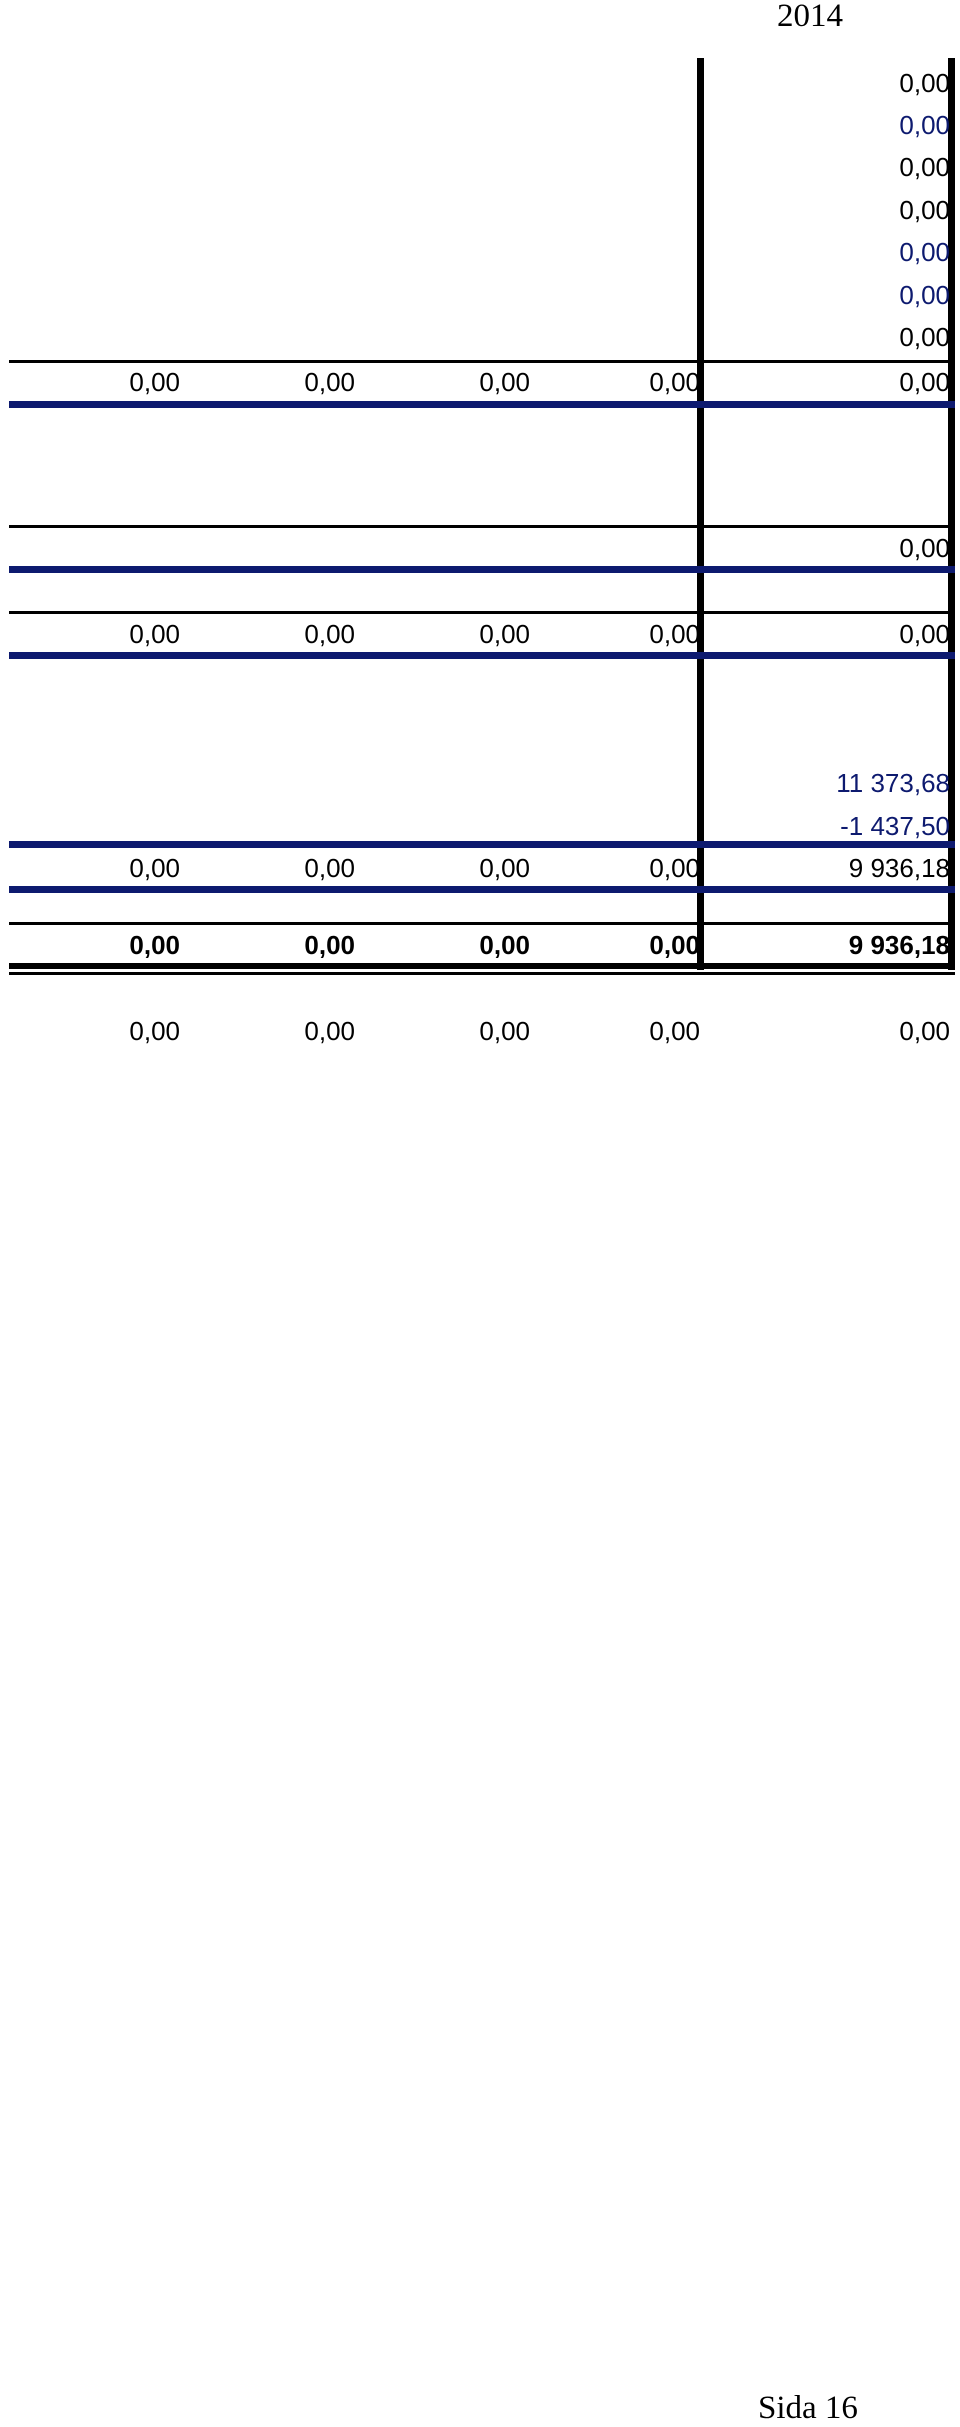  Describe the element at coordinates (700, 514) in the screenshot. I see `column-divider-vertical` at that location.